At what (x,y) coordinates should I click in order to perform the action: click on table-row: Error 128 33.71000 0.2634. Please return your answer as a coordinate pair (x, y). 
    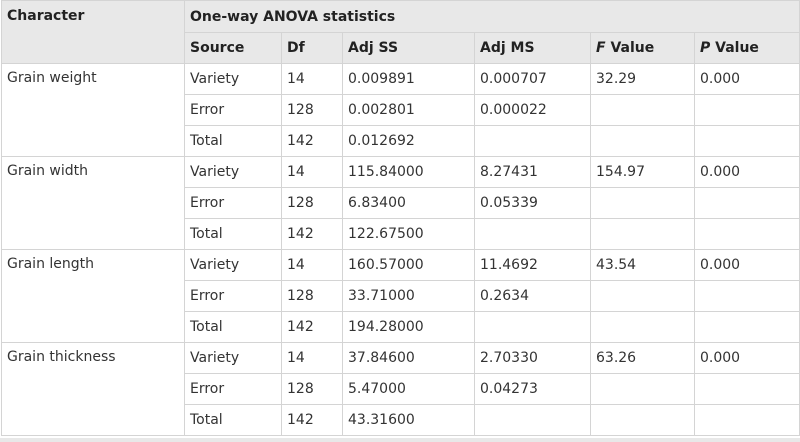
    Looking at the image, I should click on (401, 296).